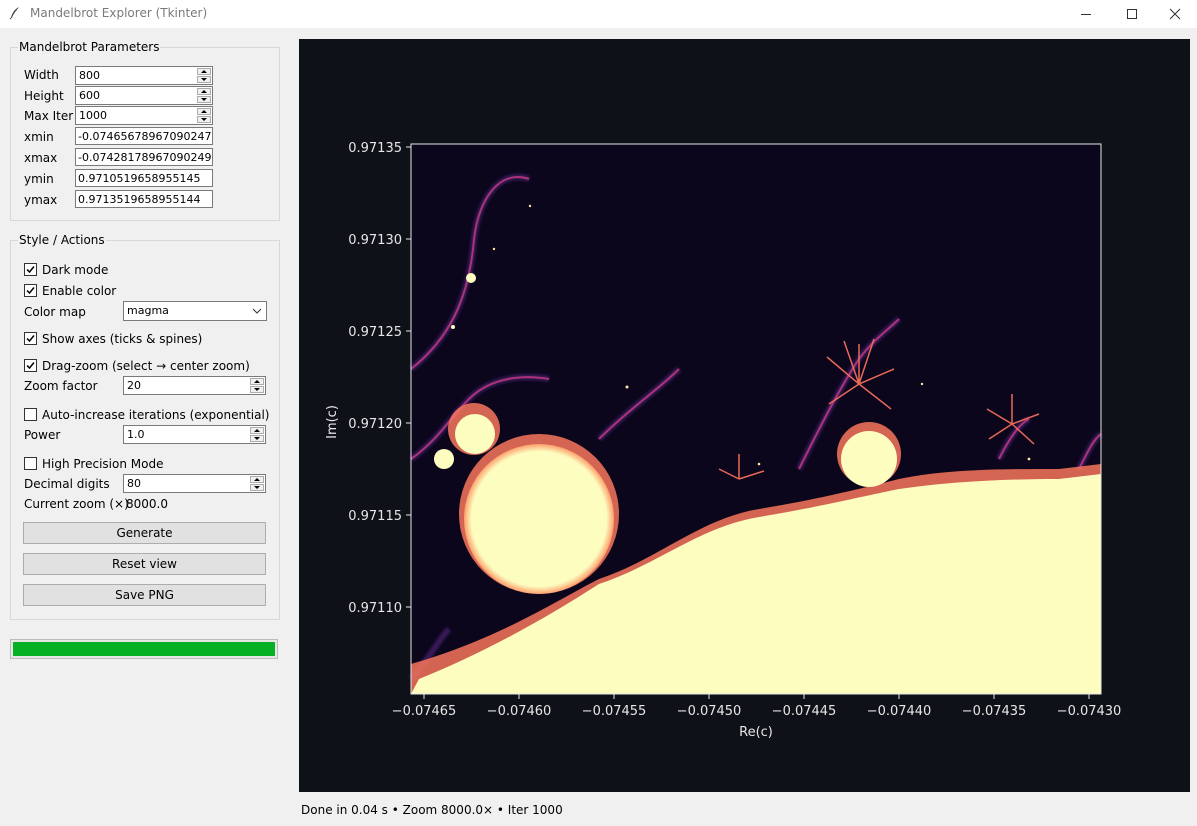  What do you see at coordinates (375, 516) in the screenshot?
I see `y-tick-label: 0.97115` at bounding box center [375, 516].